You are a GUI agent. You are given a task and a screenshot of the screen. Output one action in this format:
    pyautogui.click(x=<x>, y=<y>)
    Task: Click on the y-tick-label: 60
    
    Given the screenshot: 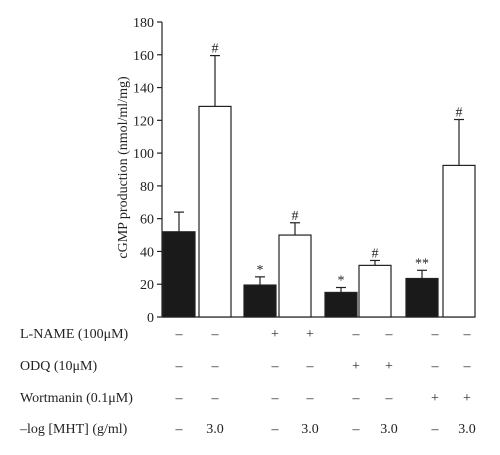 What is the action you would take?
    pyautogui.click(x=147, y=220)
    